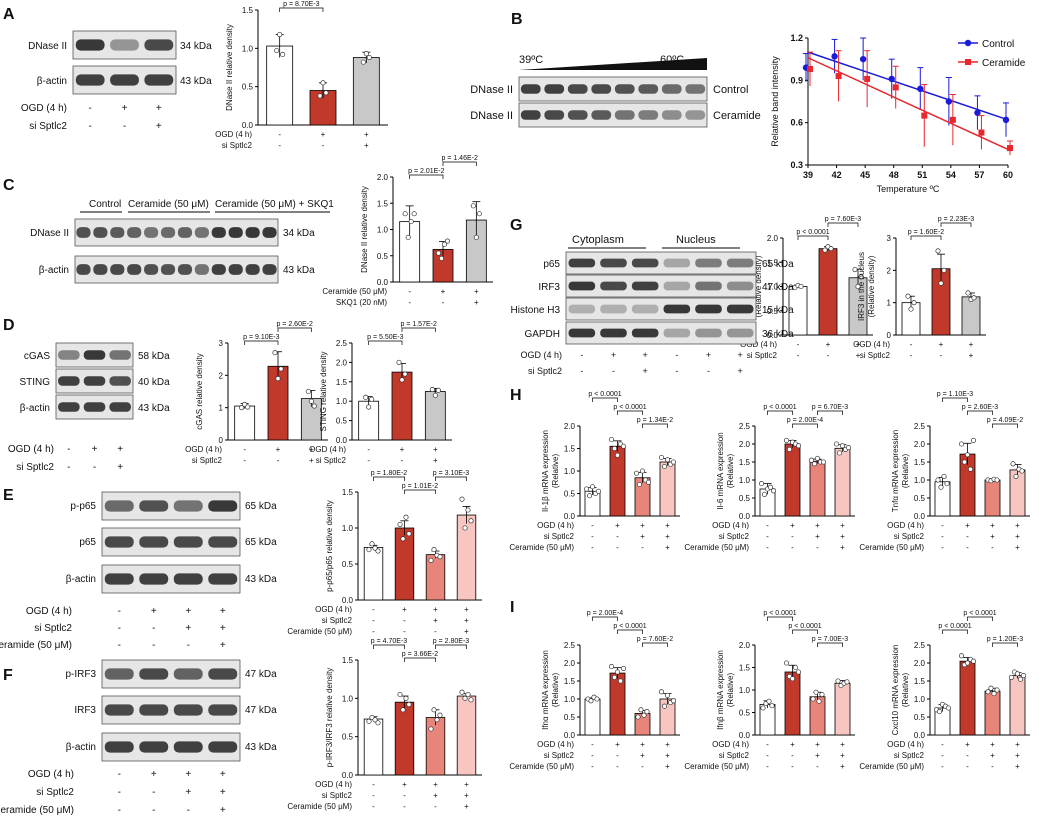  Describe the element at coordinates (531, 60) in the screenshot. I see `temperature-start-label: 39ºC` at that location.